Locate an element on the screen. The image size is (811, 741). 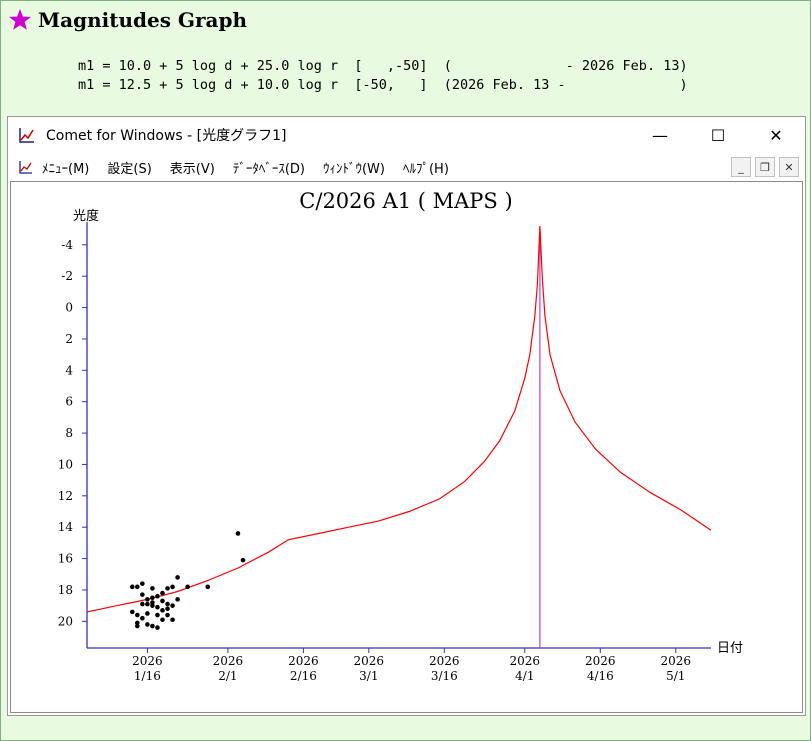
y-tick-label: 10 is located at coordinates (65, 464).